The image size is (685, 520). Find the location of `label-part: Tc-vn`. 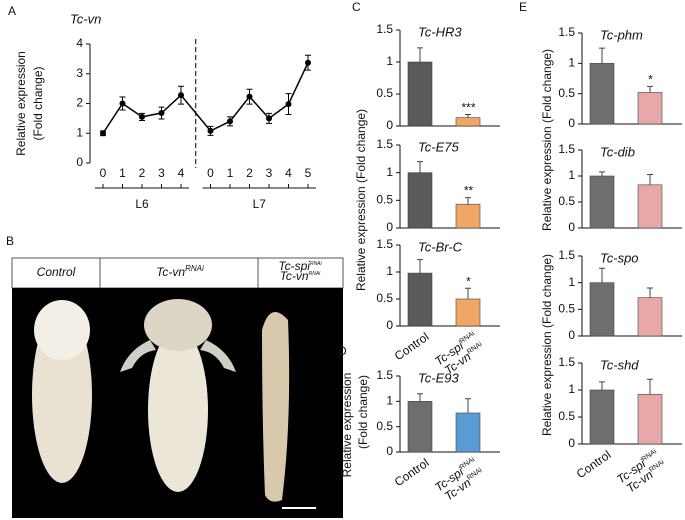

label-part: Tc-vn is located at coordinates (294, 276).